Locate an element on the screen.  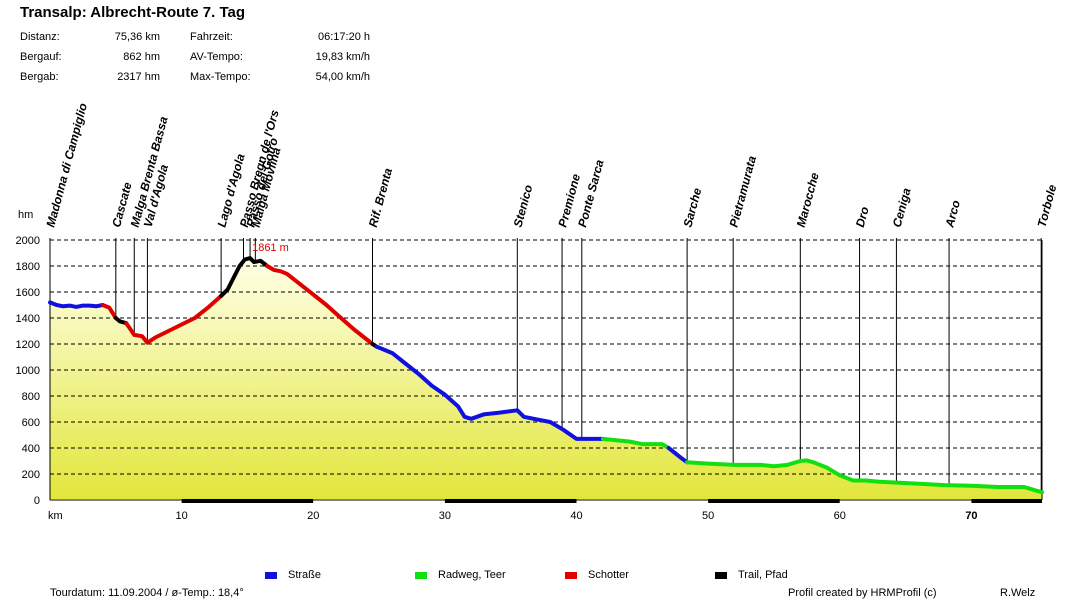
x-tick-label: 40 is located at coordinates (576, 516).